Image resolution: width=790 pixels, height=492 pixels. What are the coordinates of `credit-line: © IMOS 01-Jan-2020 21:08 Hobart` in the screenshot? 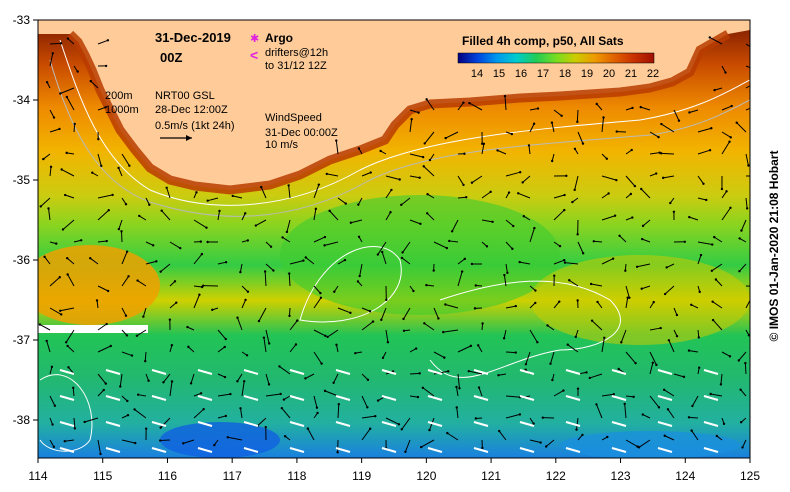 It's located at (774, 246).